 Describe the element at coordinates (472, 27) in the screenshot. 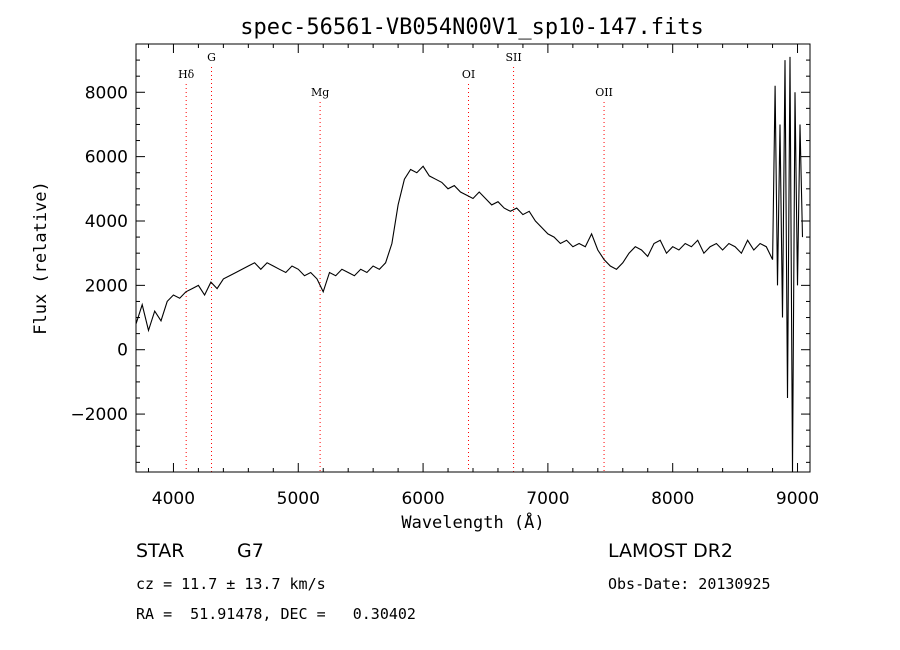

I see `chart-title: spec-56561-VB054N00V1_sp10-147.fits` at that location.